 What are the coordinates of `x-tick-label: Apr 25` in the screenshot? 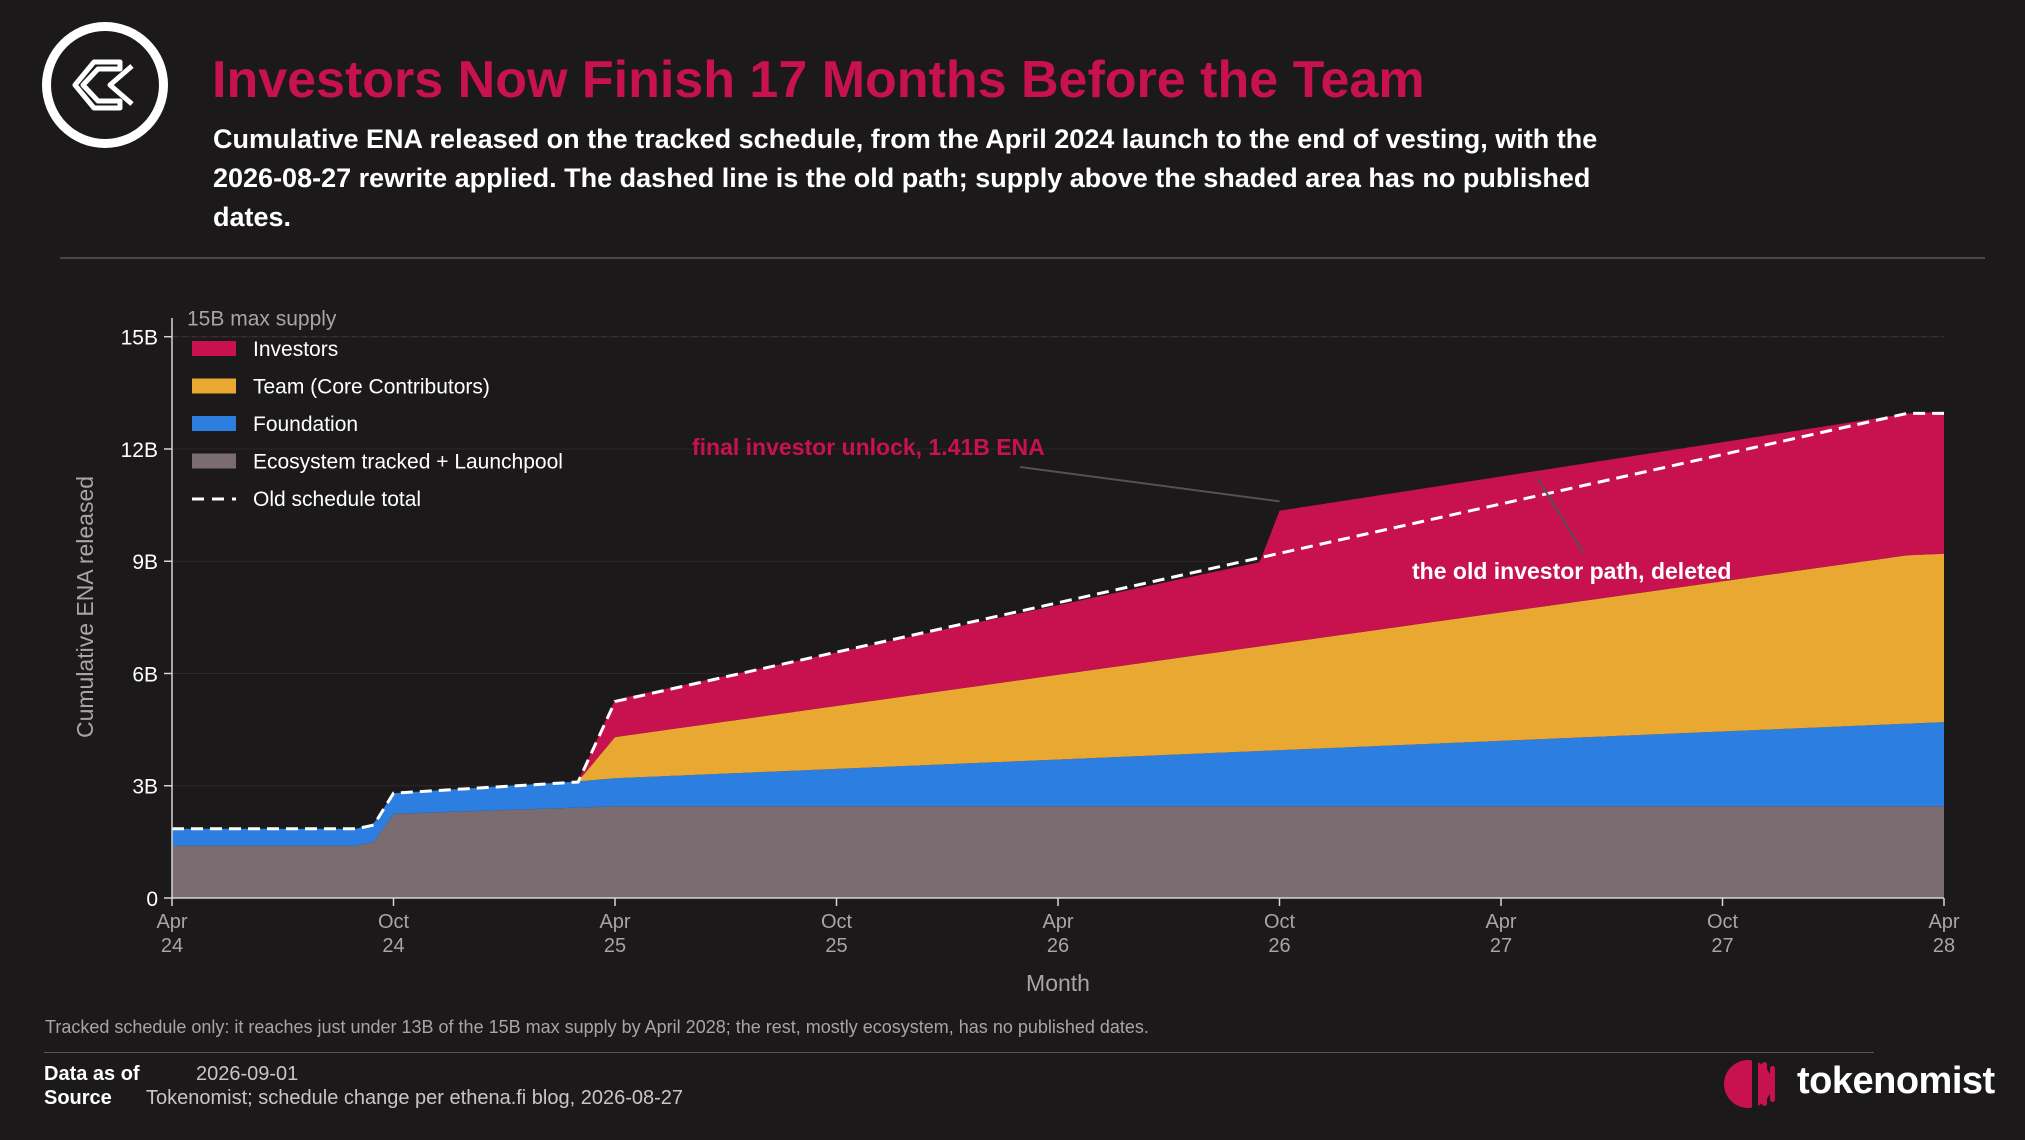 It's located at (614, 934).